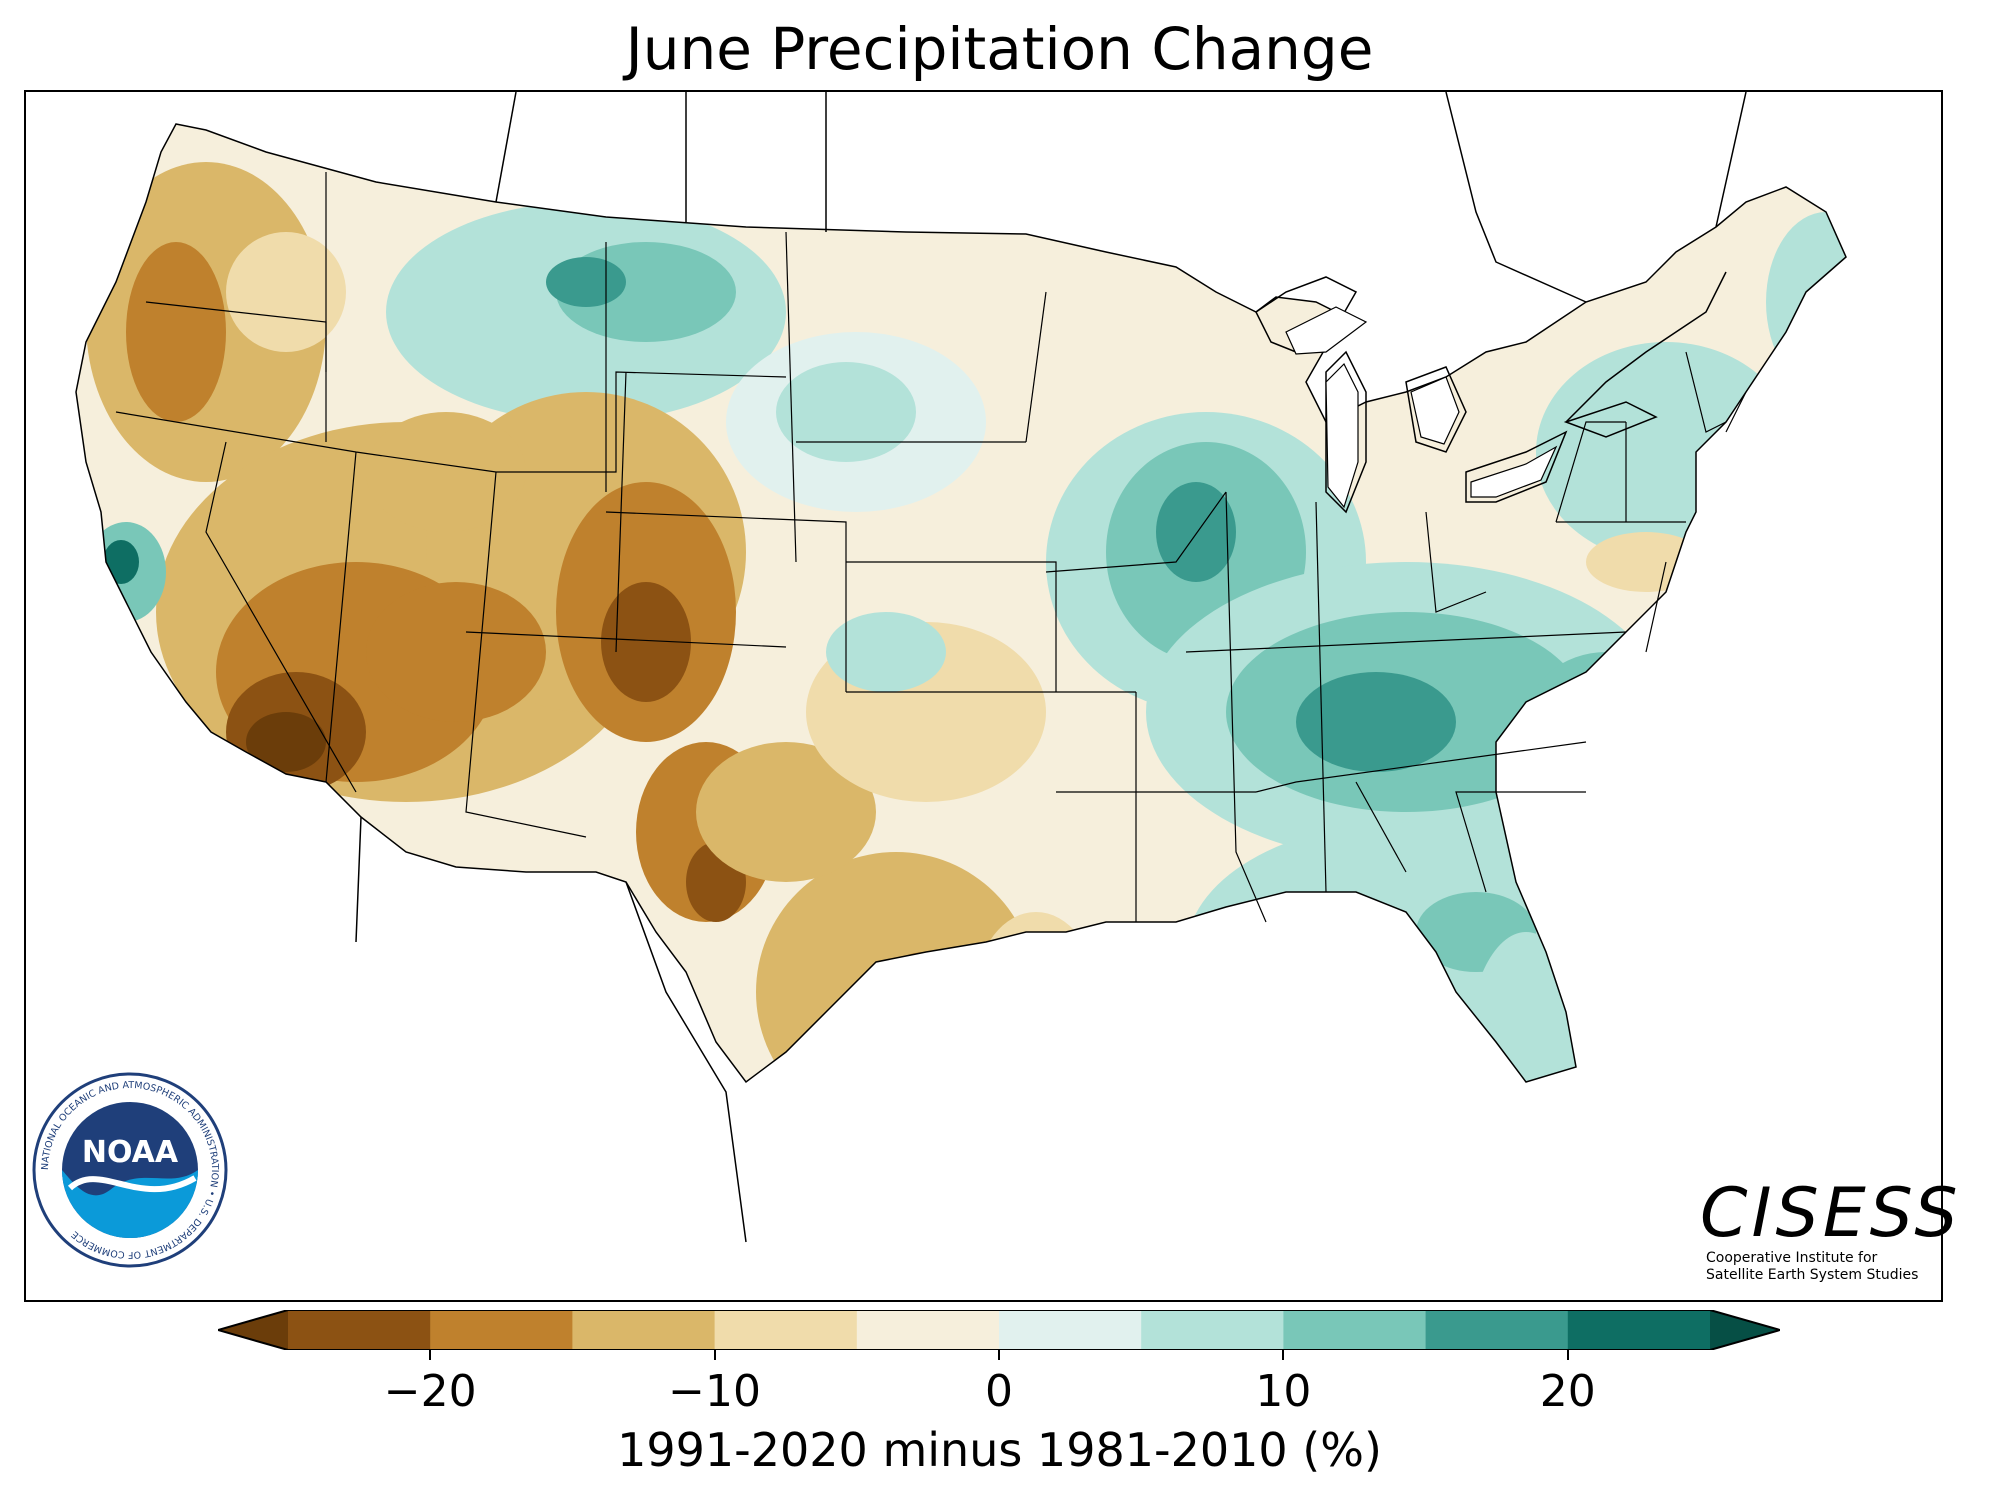  What do you see at coordinates (1831, 1213) in the screenshot?
I see `cisess-name: CISESS` at bounding box center [1831, 1213].